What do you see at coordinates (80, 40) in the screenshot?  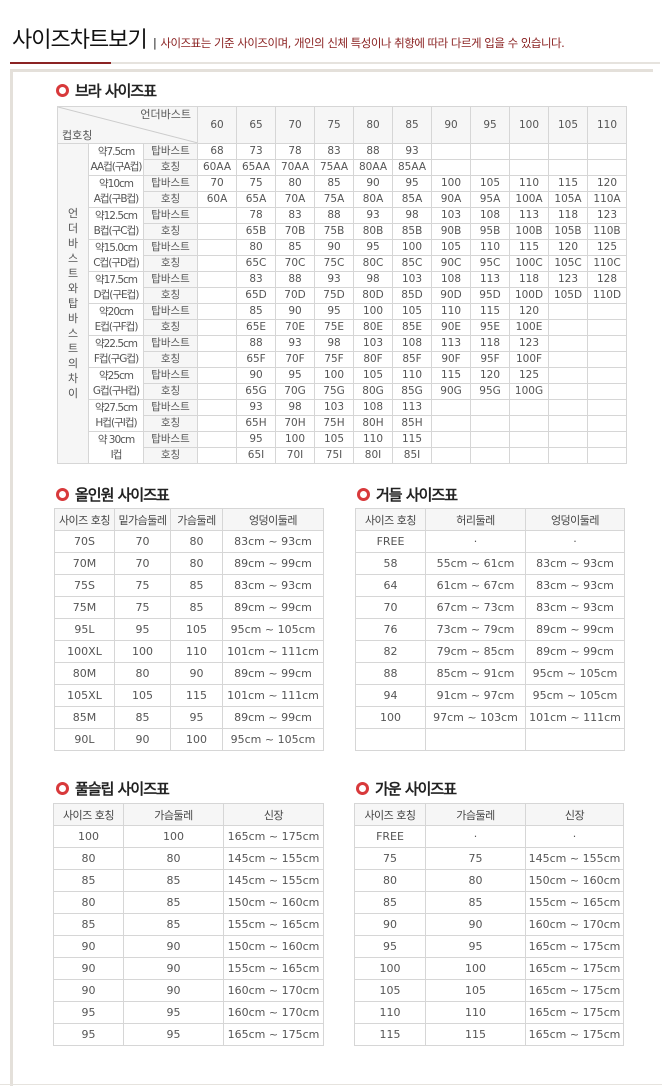 I see `page-title: 사이즈차트보기` at bounding box center [80, 40].